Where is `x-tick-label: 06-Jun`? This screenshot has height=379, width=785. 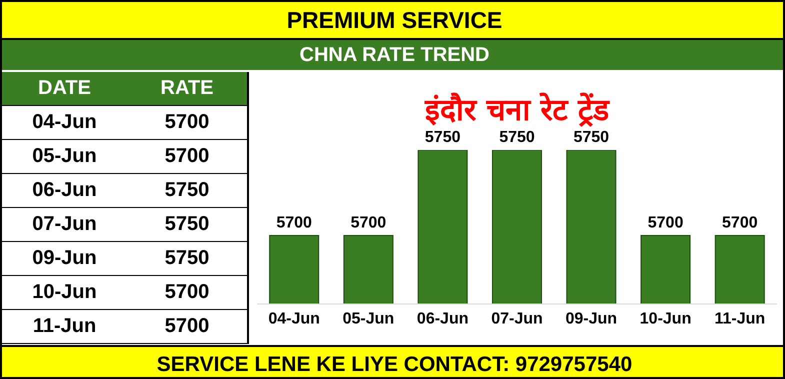
x-tick-label: 06-Jun is located at coordinates (442, 319).